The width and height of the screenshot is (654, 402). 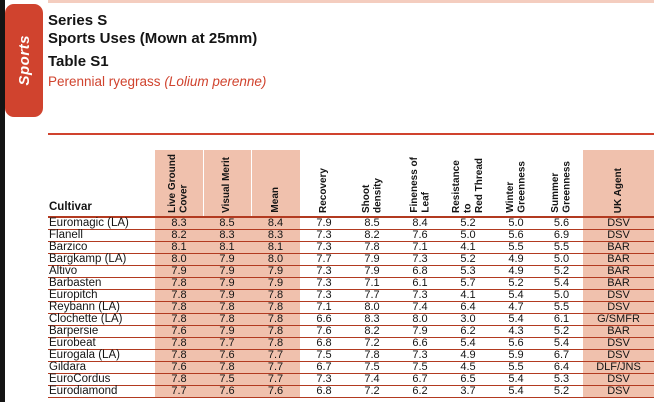 I want to click on value-cell-recovery: 7.1, so click(x=324, y=307).